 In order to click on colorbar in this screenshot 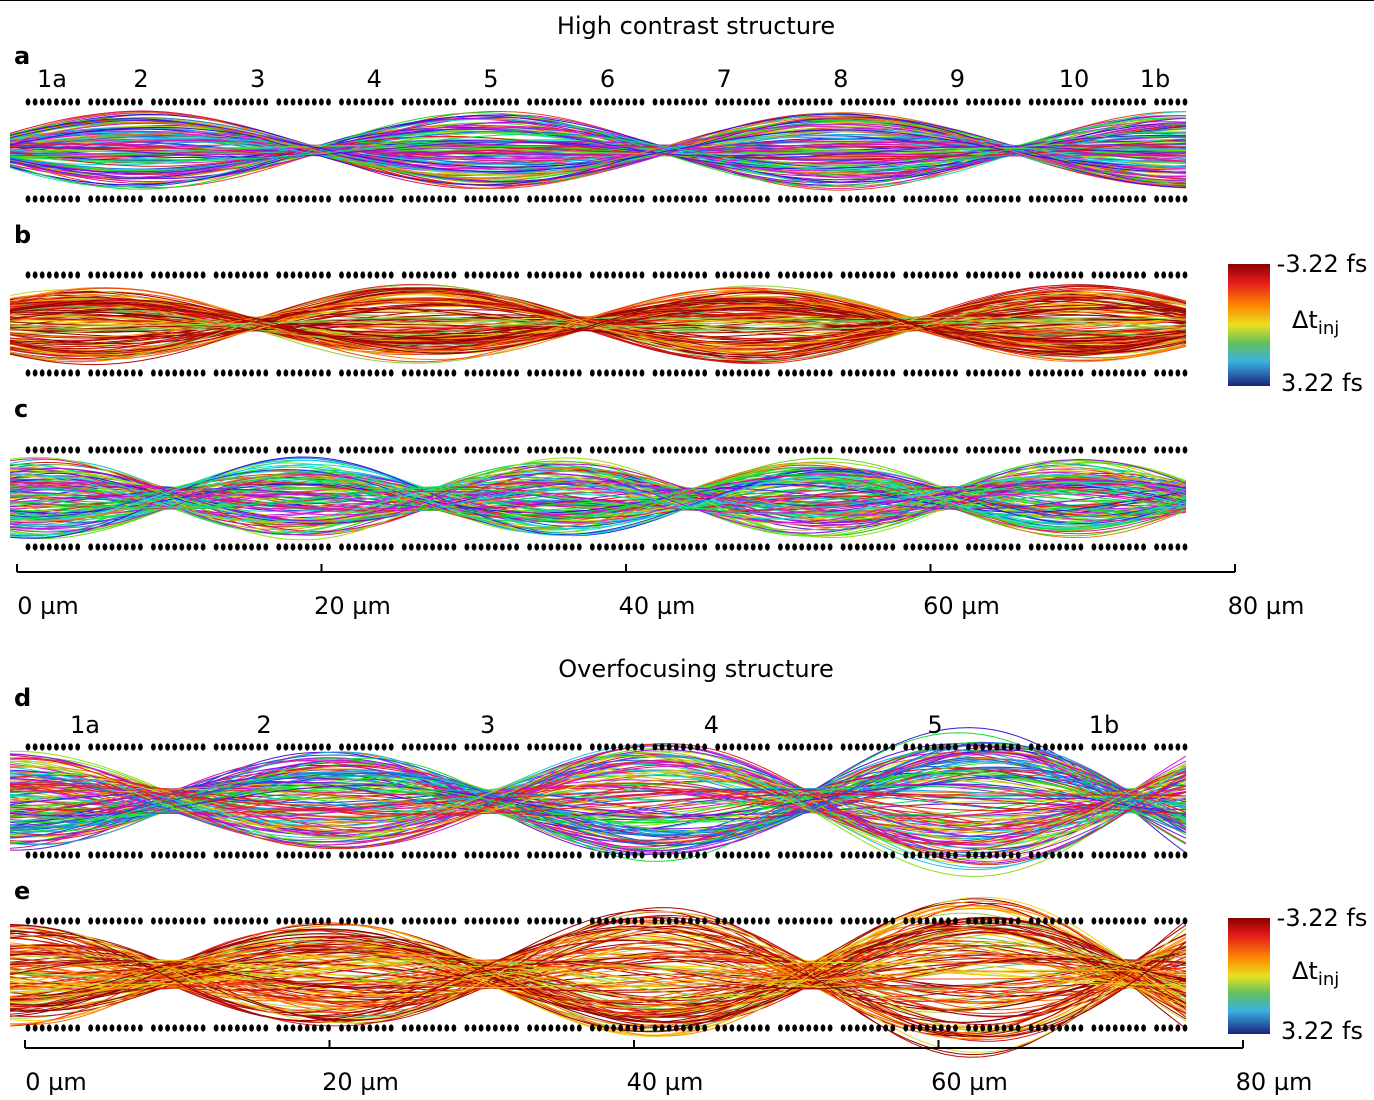, I will do `click(1249, 976)`.